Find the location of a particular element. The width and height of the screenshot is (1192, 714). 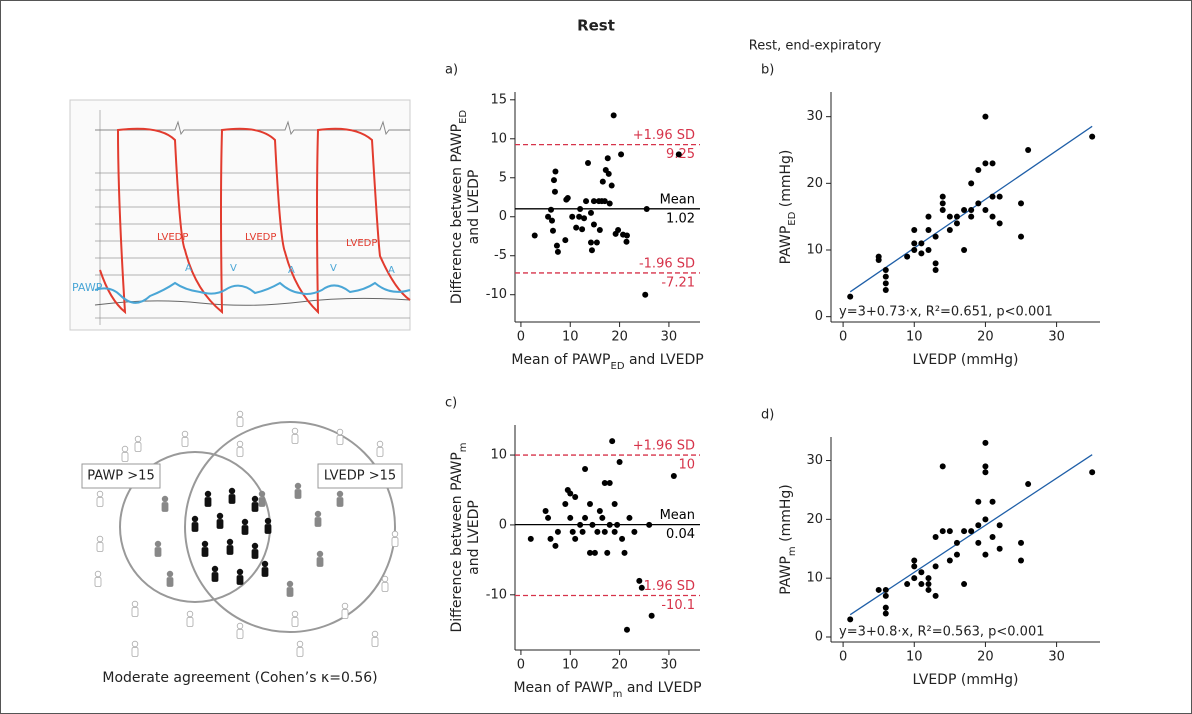

reference-value: 1.02 is located at coordinates (680, 218).